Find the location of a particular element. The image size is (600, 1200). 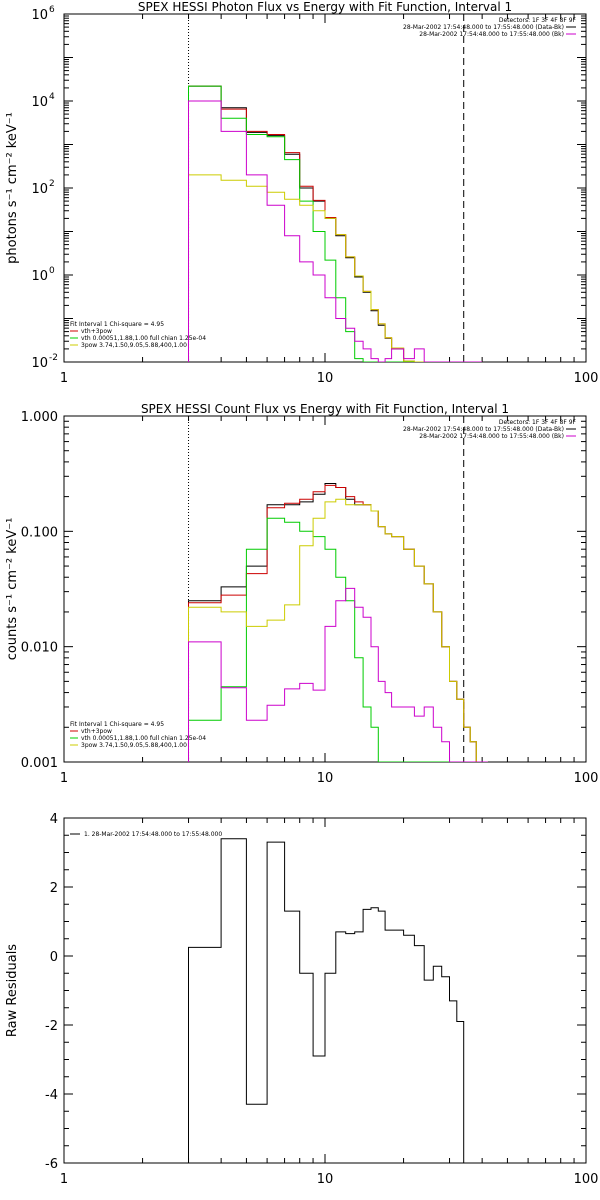

y-tick-label: 0.001 is located at coordinates (39, 763).